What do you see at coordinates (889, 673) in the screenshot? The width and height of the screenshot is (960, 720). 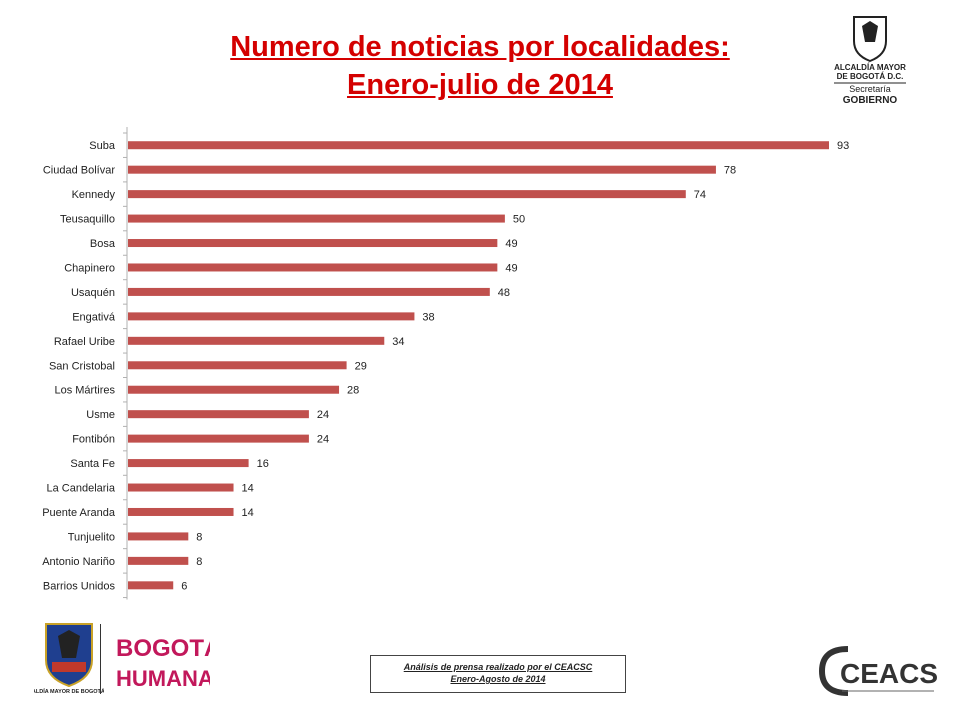 I see `logo-right-text: CEACSC` at bounding box center [889, 673].